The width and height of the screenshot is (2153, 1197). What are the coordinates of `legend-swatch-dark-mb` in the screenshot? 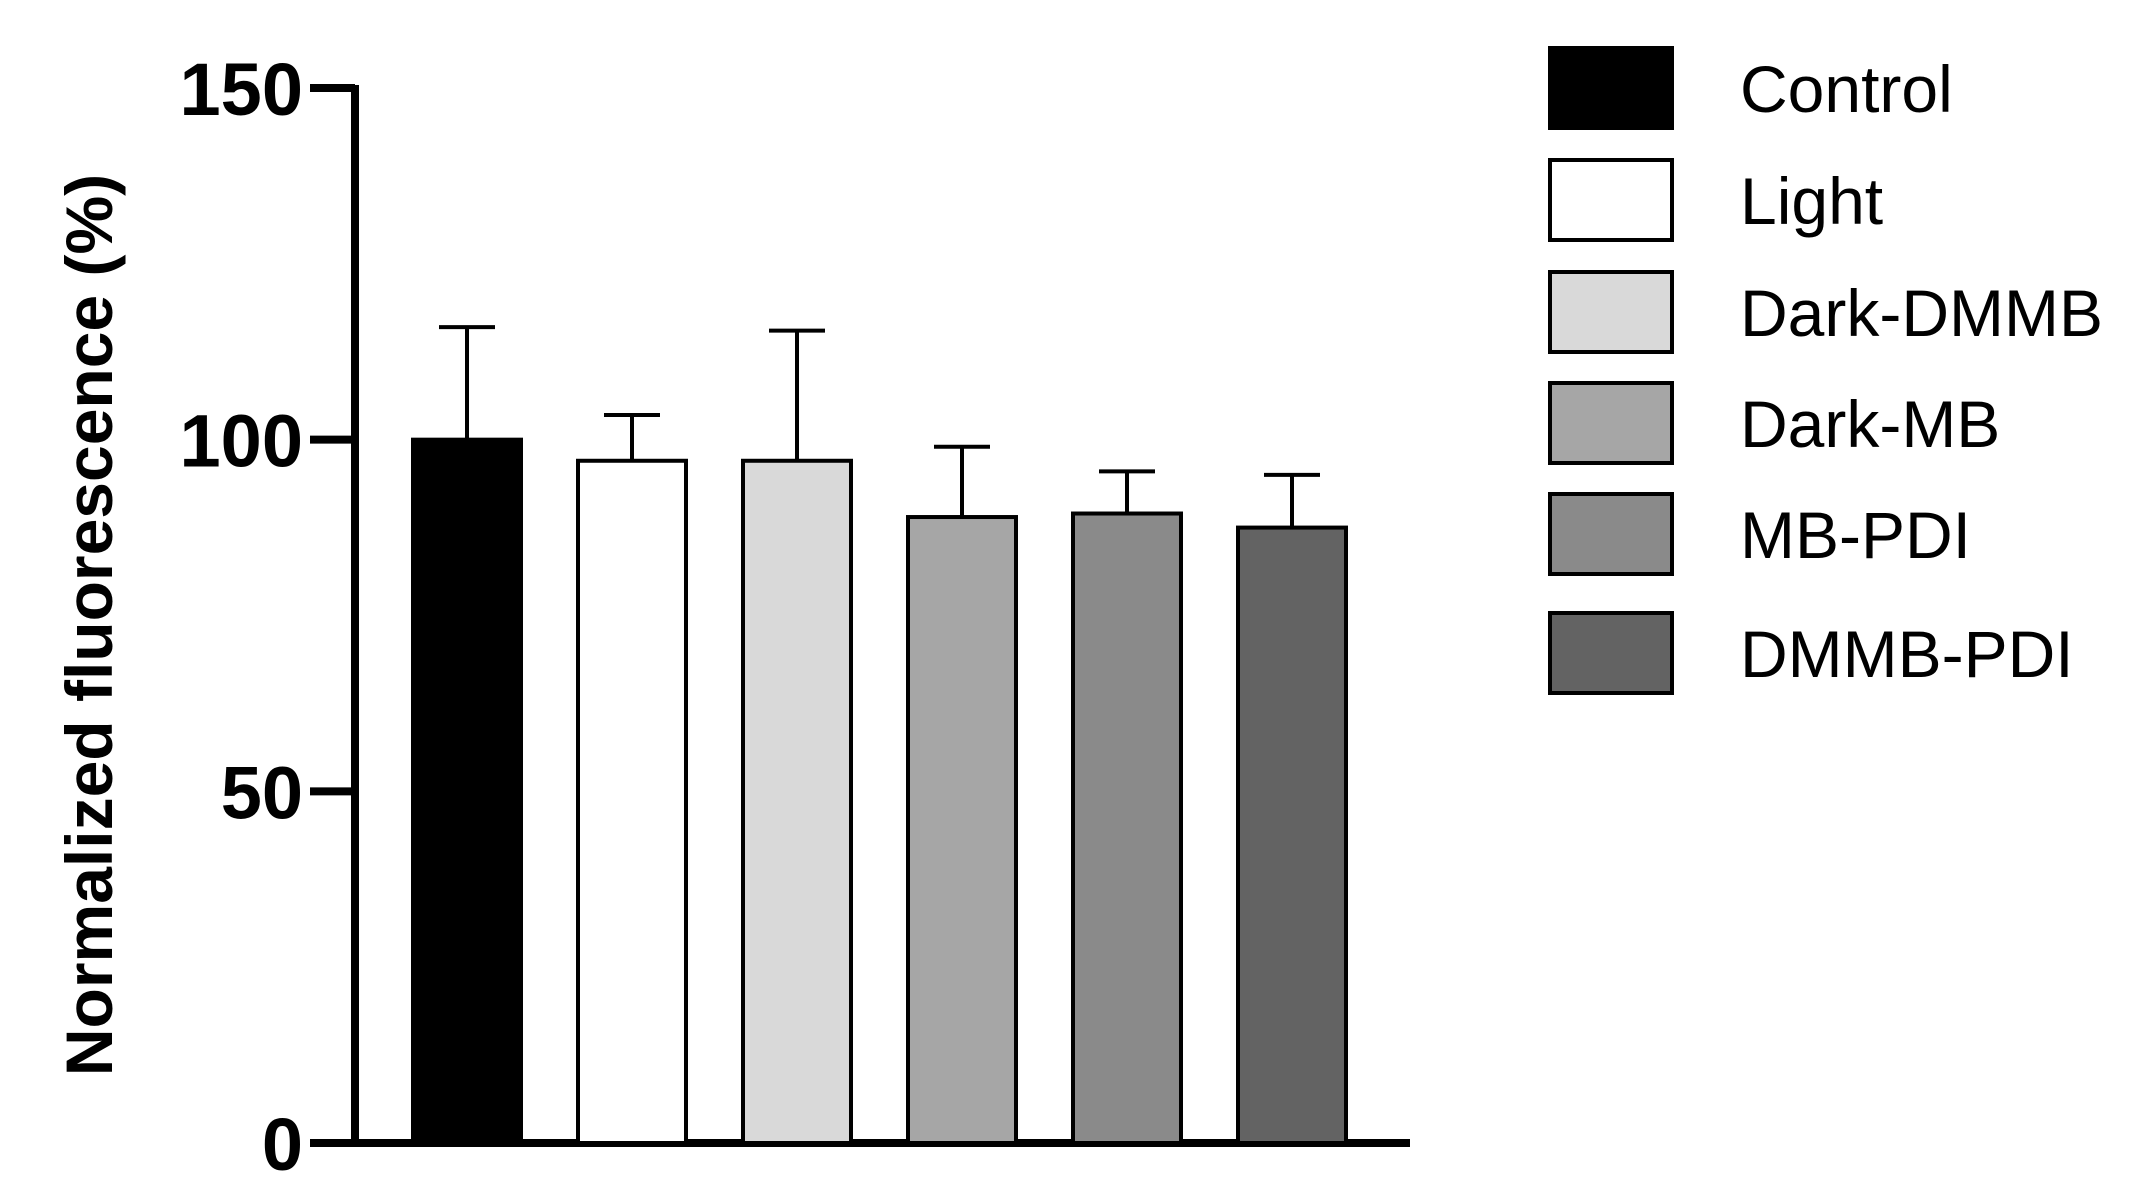 It's located at (1611, 423).